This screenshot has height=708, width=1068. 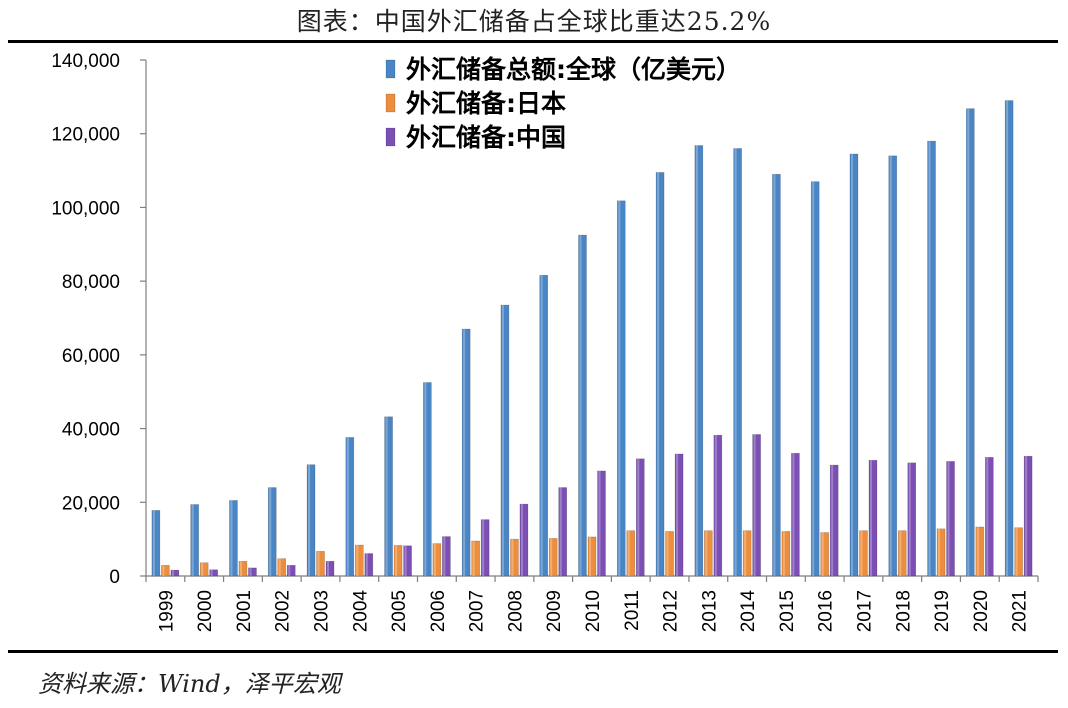 What do you see at coordinates (283, 611) in the screenshot?
I see `x-tick-label: 2002` at bounding box center [283, 611].